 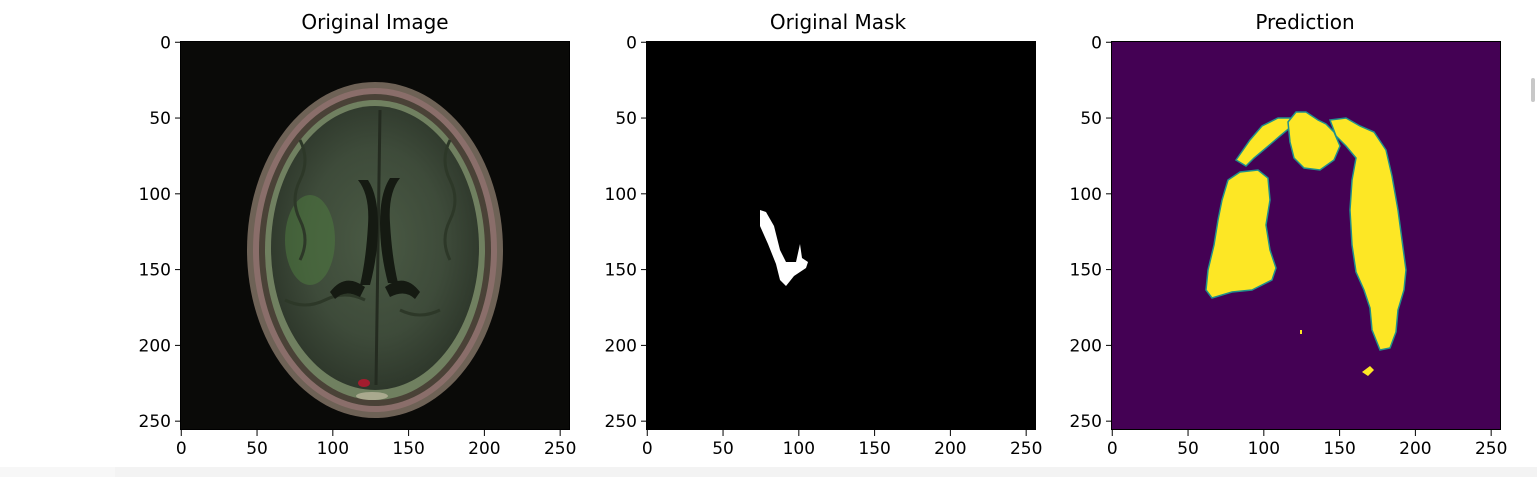 I want to click on cell-gutter, so click(x=57, y=472).